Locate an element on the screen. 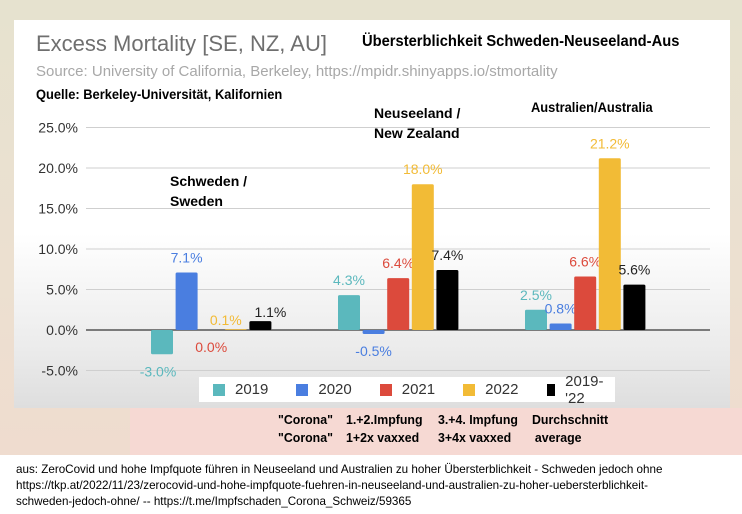 The width and height of the screenshot is (742, 514). group-label-australia: Australien/Australia is located at coordinates (592, 107).